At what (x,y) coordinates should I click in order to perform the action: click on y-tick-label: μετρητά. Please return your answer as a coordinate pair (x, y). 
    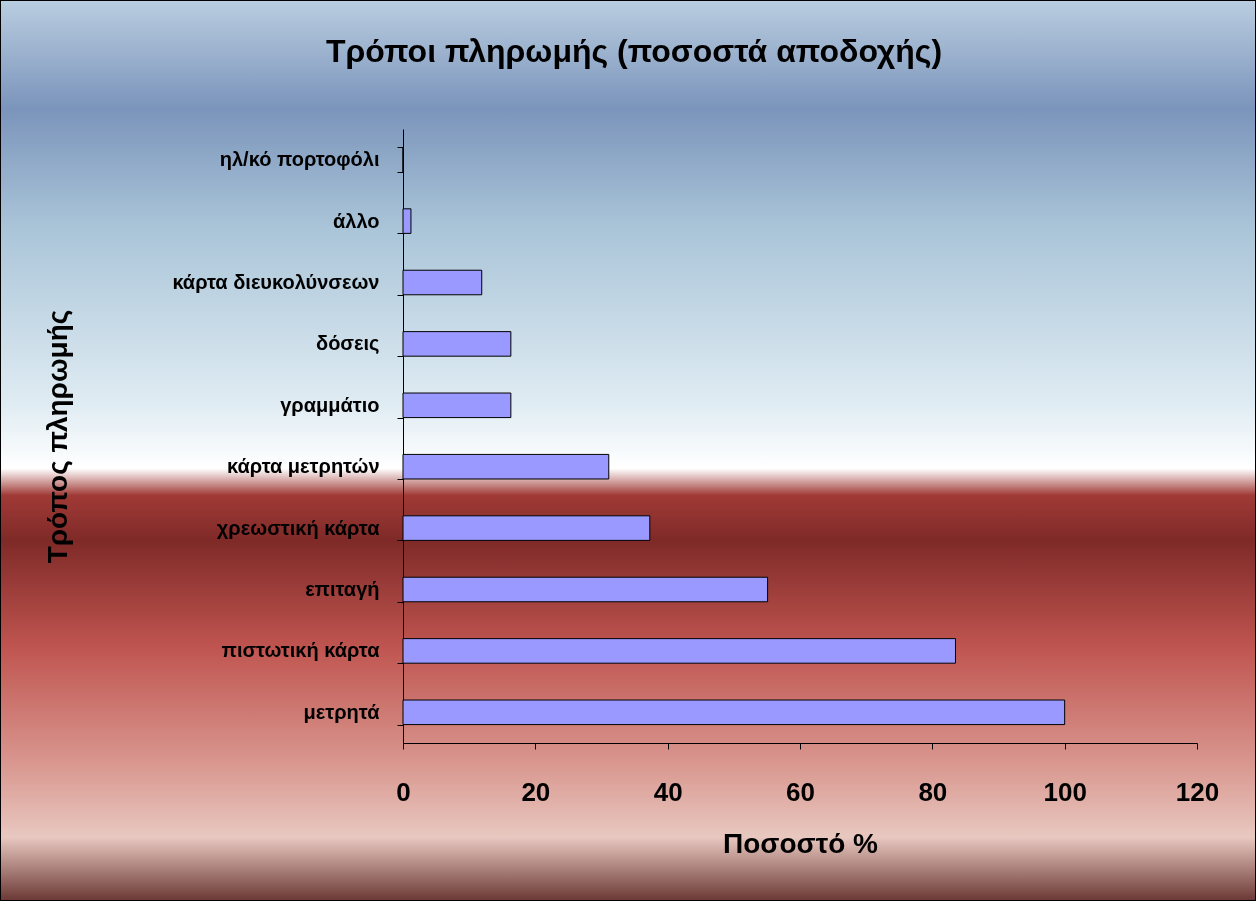
    Looking at the image, I should click on (342, 711).